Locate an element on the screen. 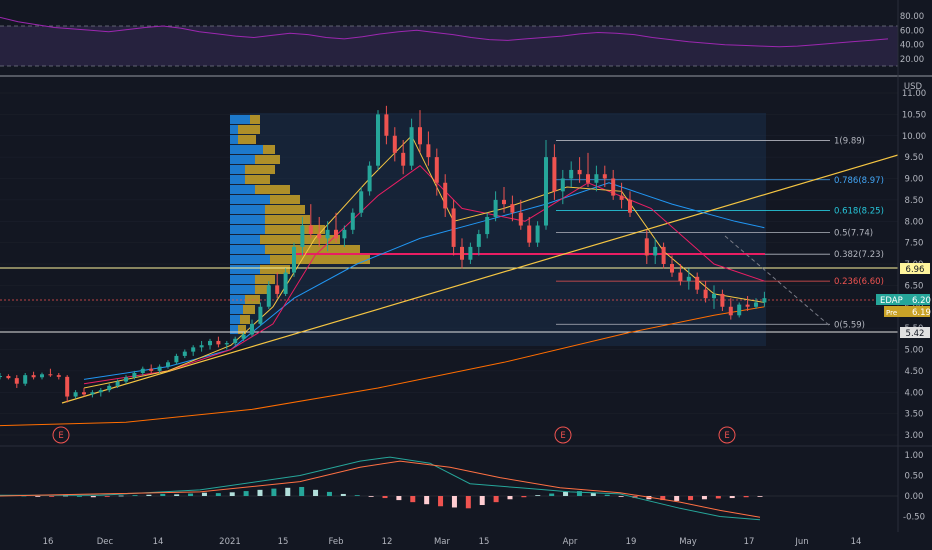  pre-market-label: Pre is located at coordinates (891, 313).